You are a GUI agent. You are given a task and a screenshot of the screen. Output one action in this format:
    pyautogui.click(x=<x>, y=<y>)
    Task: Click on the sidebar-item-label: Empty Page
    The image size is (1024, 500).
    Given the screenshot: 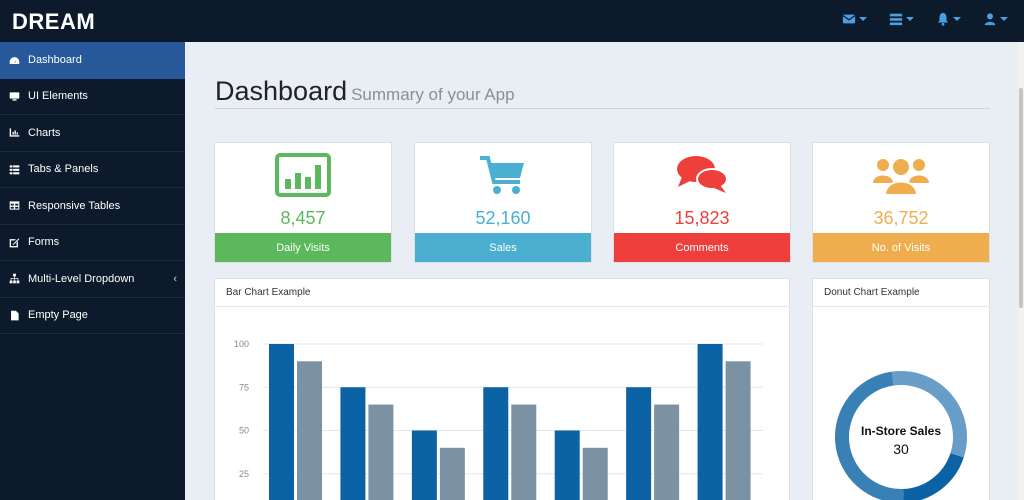 What is the action you would take?
    pyautogui.click(x=58, y=315)
    